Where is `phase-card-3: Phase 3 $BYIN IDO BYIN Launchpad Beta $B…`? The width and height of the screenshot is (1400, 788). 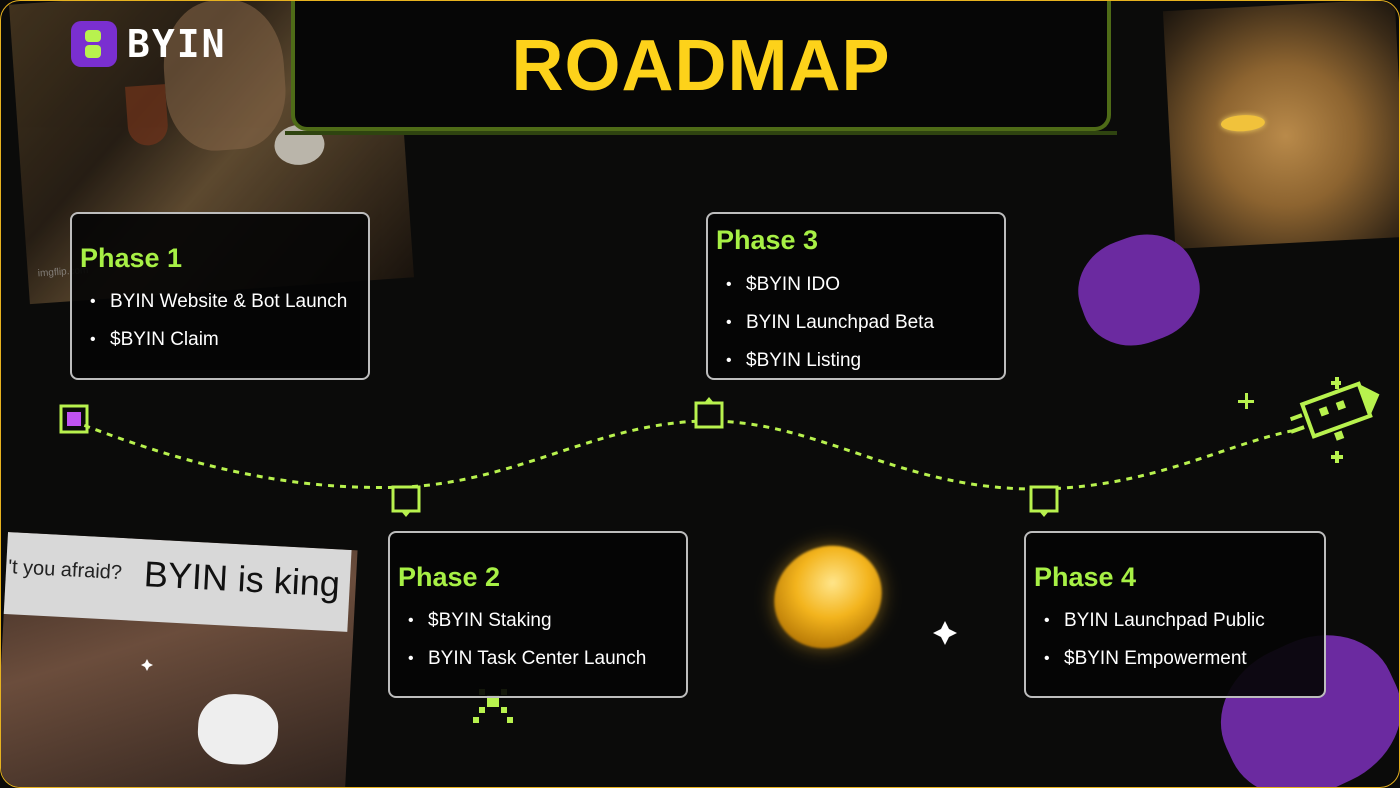
phase-card-3: Phase 3 $BYIN IDO BYIN Launchpad Beta $B… is located at coordinates (856, 296).